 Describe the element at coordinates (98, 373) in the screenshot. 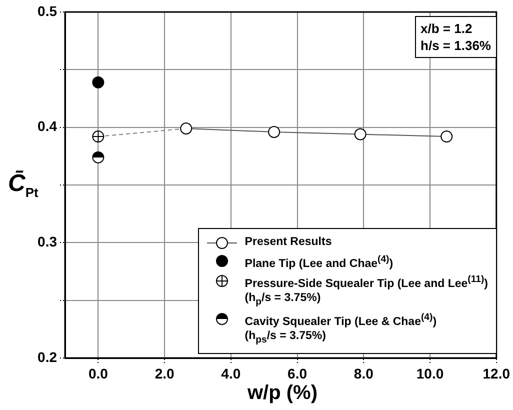

I see `x-tick-label: 0.0` at that location.